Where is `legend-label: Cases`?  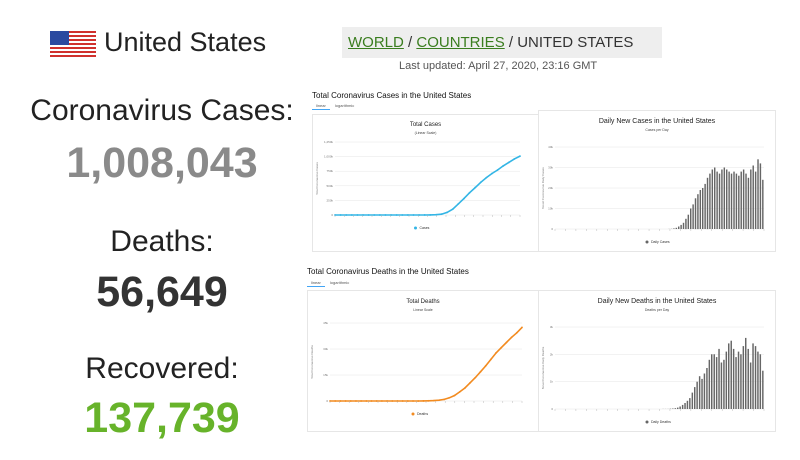
legend-label: Cases is located at coordinates (425, 228).